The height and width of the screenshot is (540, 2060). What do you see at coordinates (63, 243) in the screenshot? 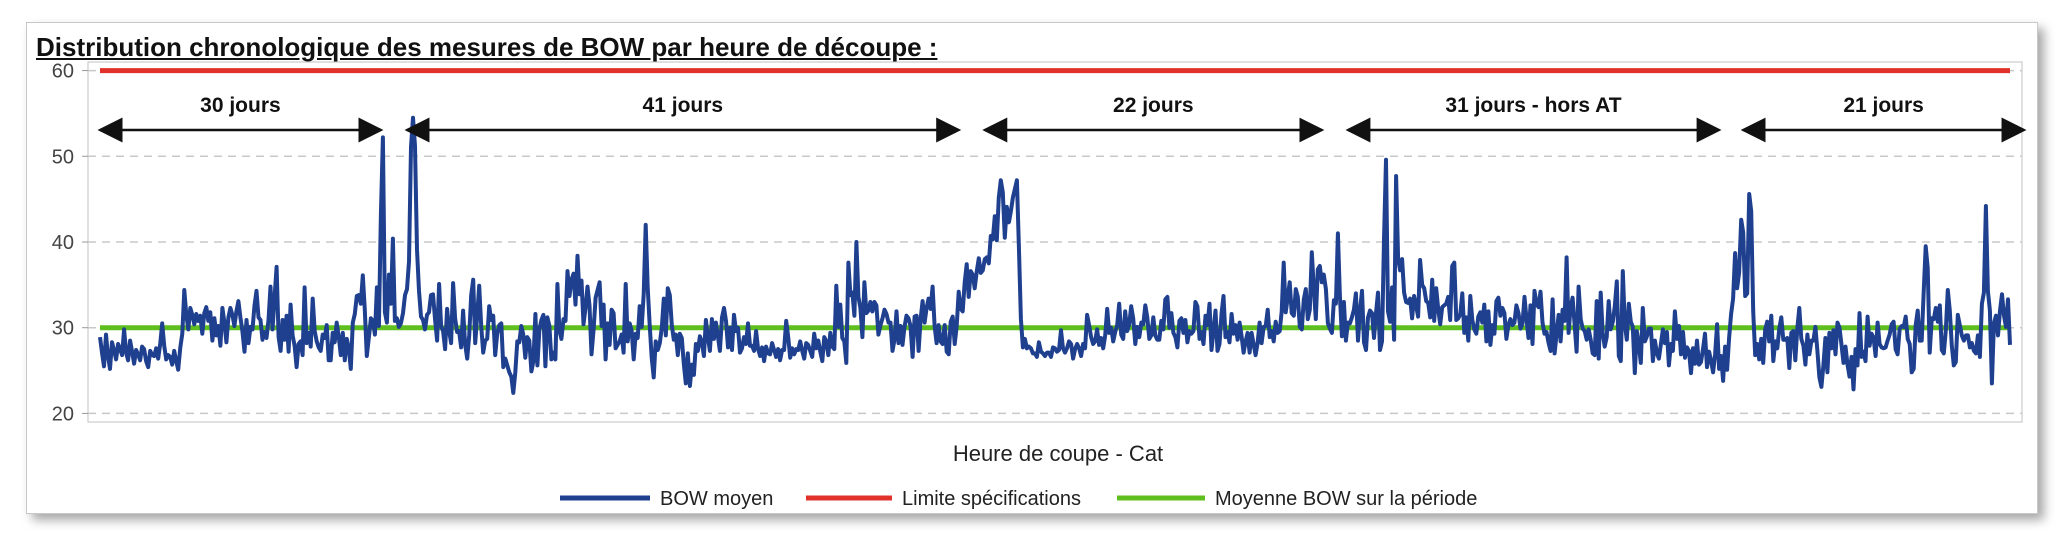
I see `y-tick-label: 40` at bounding box center [63, 243].